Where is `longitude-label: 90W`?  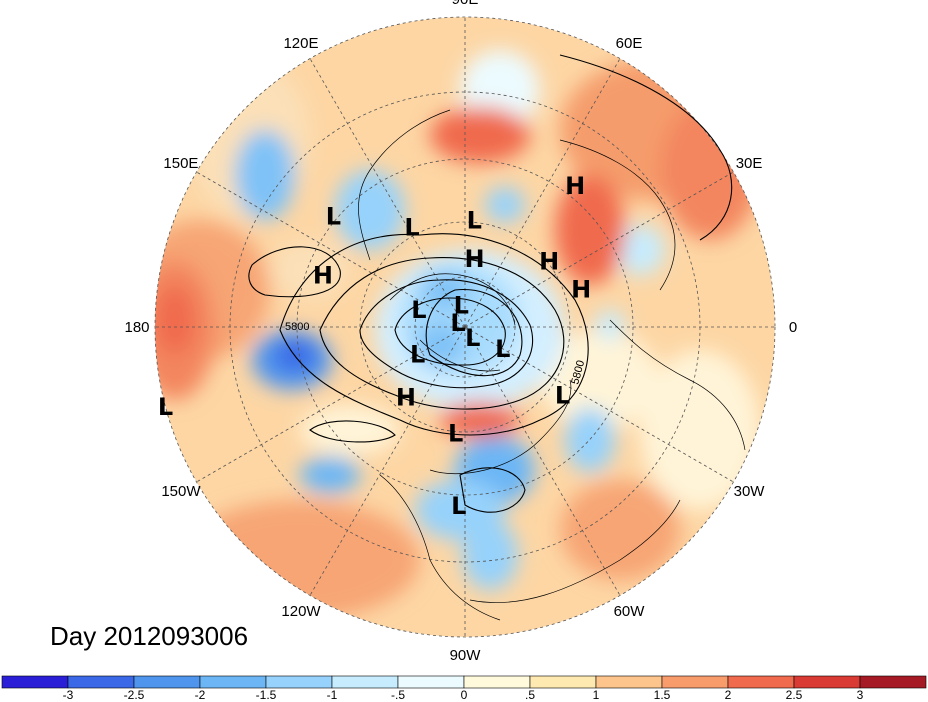
longitude-label: 90W is located at coordinates (466, 655).